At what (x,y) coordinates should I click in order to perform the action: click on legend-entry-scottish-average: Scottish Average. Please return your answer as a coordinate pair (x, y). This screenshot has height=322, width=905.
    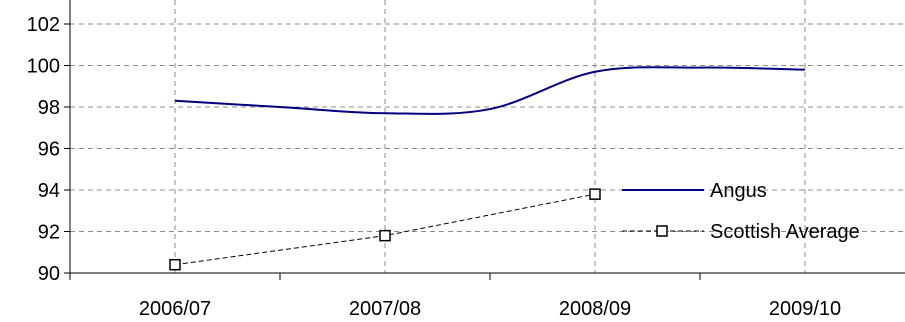
    Looking at the image, I should click on (741, 232).